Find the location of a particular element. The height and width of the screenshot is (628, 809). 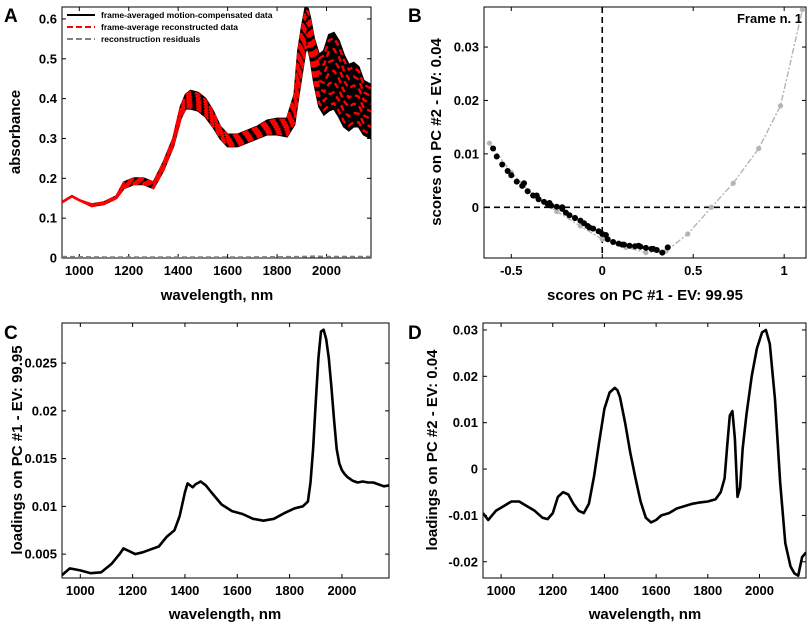

panel-label: B is located at coordinates (415, 16).